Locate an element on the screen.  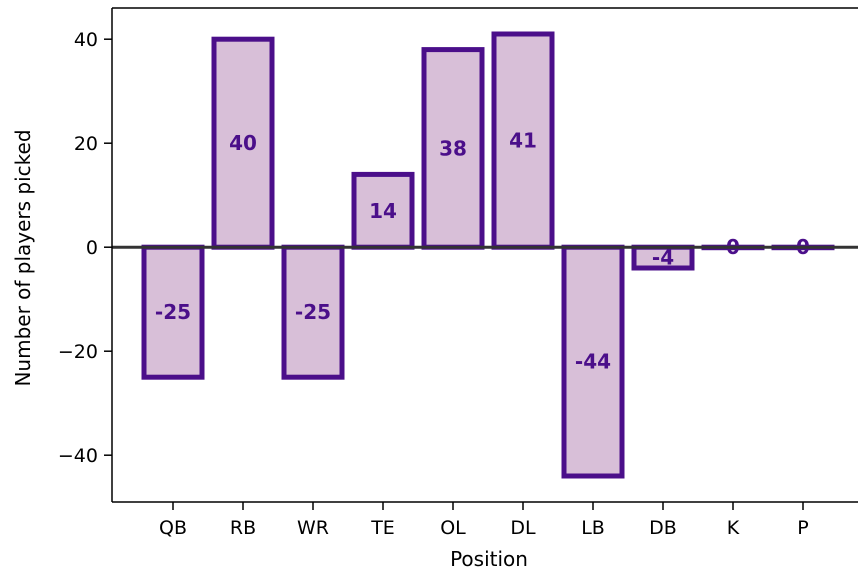
bar-te is located at coordinates (383, 210).